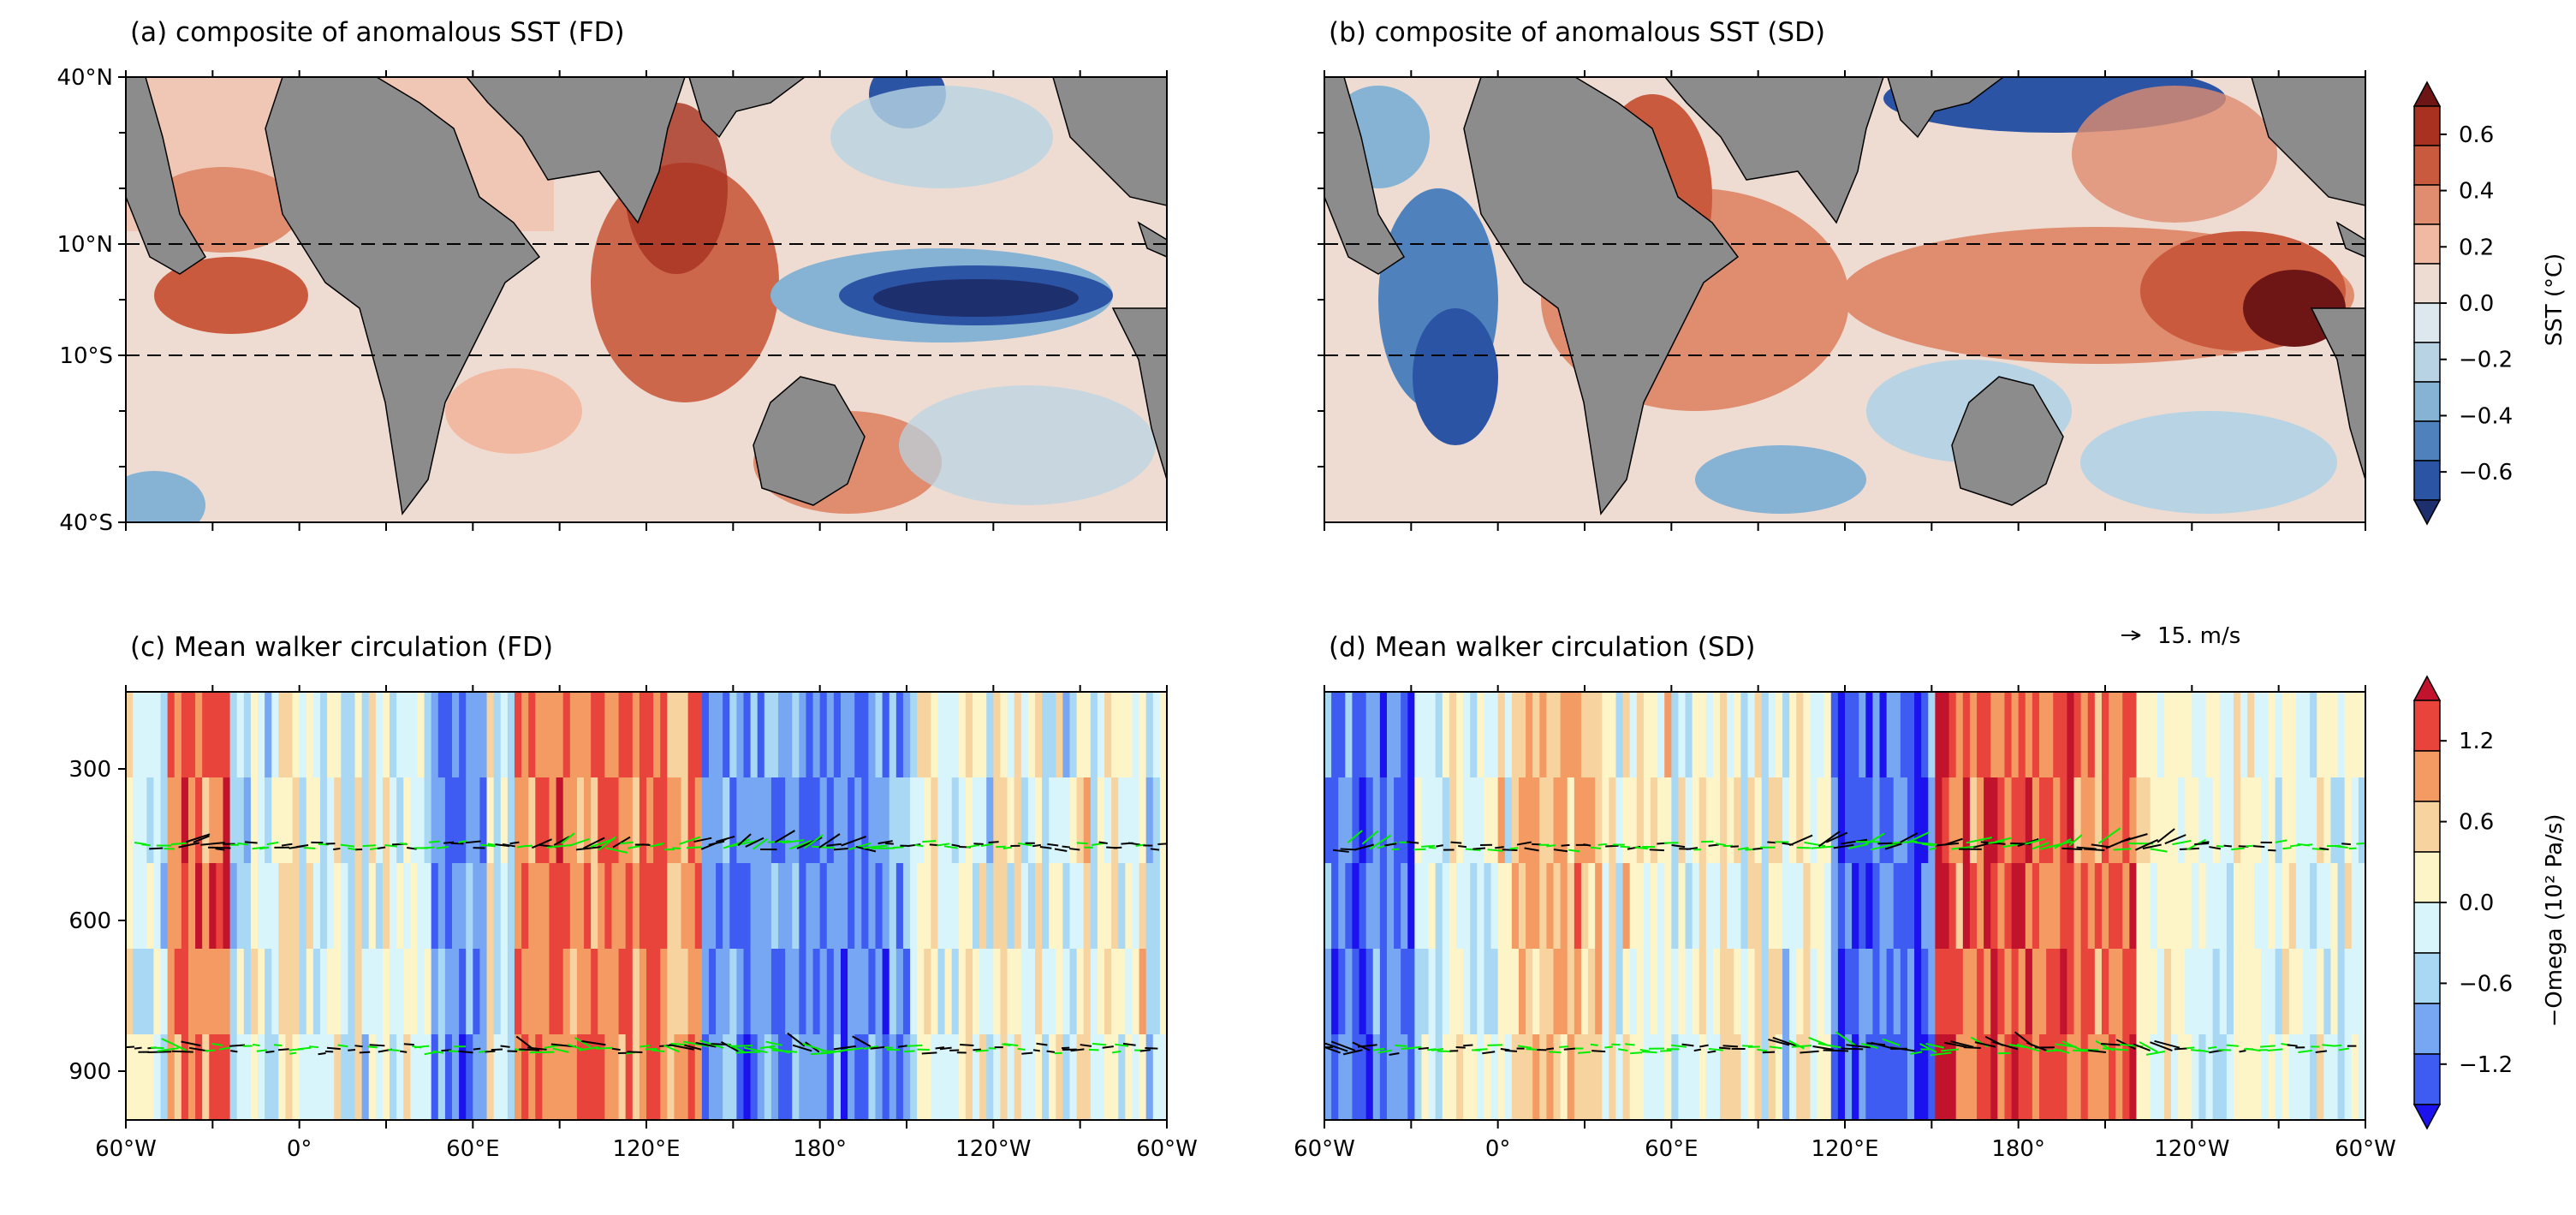 This screenshot has height=1215, width=2576. Describe the element at coordinates (473, 1149) in the screenshot. I see `x-tick-label: 60°E` at that location.